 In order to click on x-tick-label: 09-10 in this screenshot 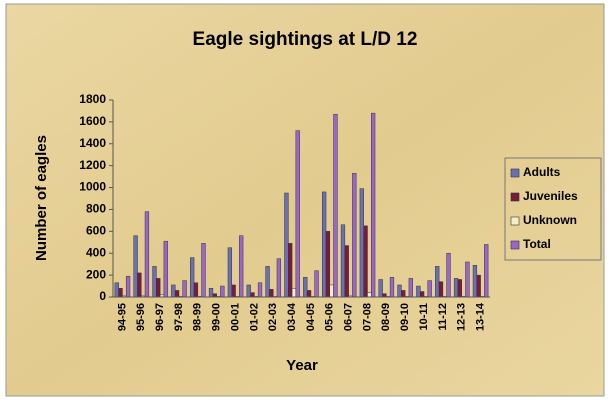, I will do `click(405, 317)`.